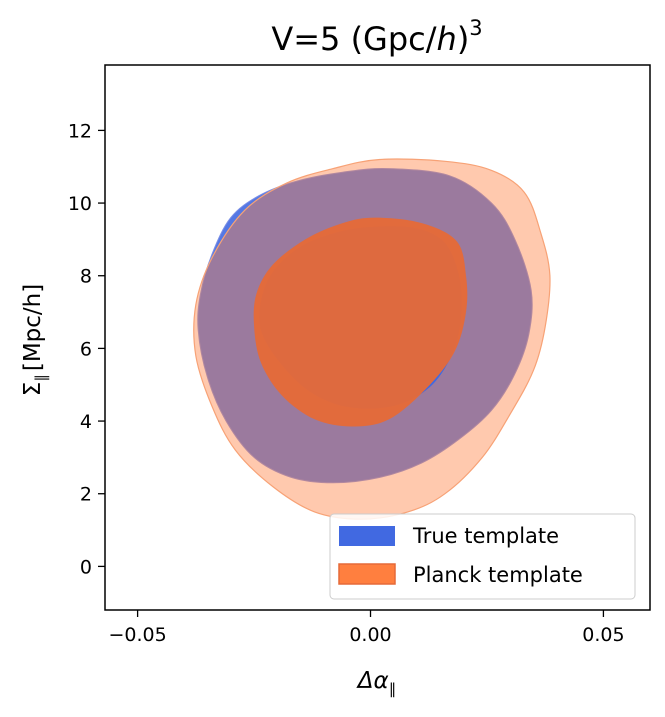 This screenshot has width=665, height=717. I want to click on legend: True template Planck template, so click(482, 556).